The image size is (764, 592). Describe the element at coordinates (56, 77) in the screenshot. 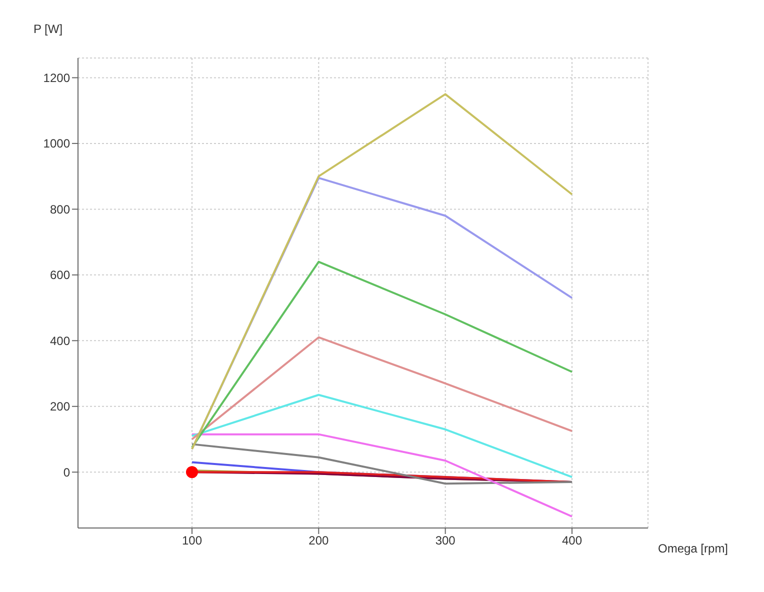

I see `y-tick-label: 1200` at that location.